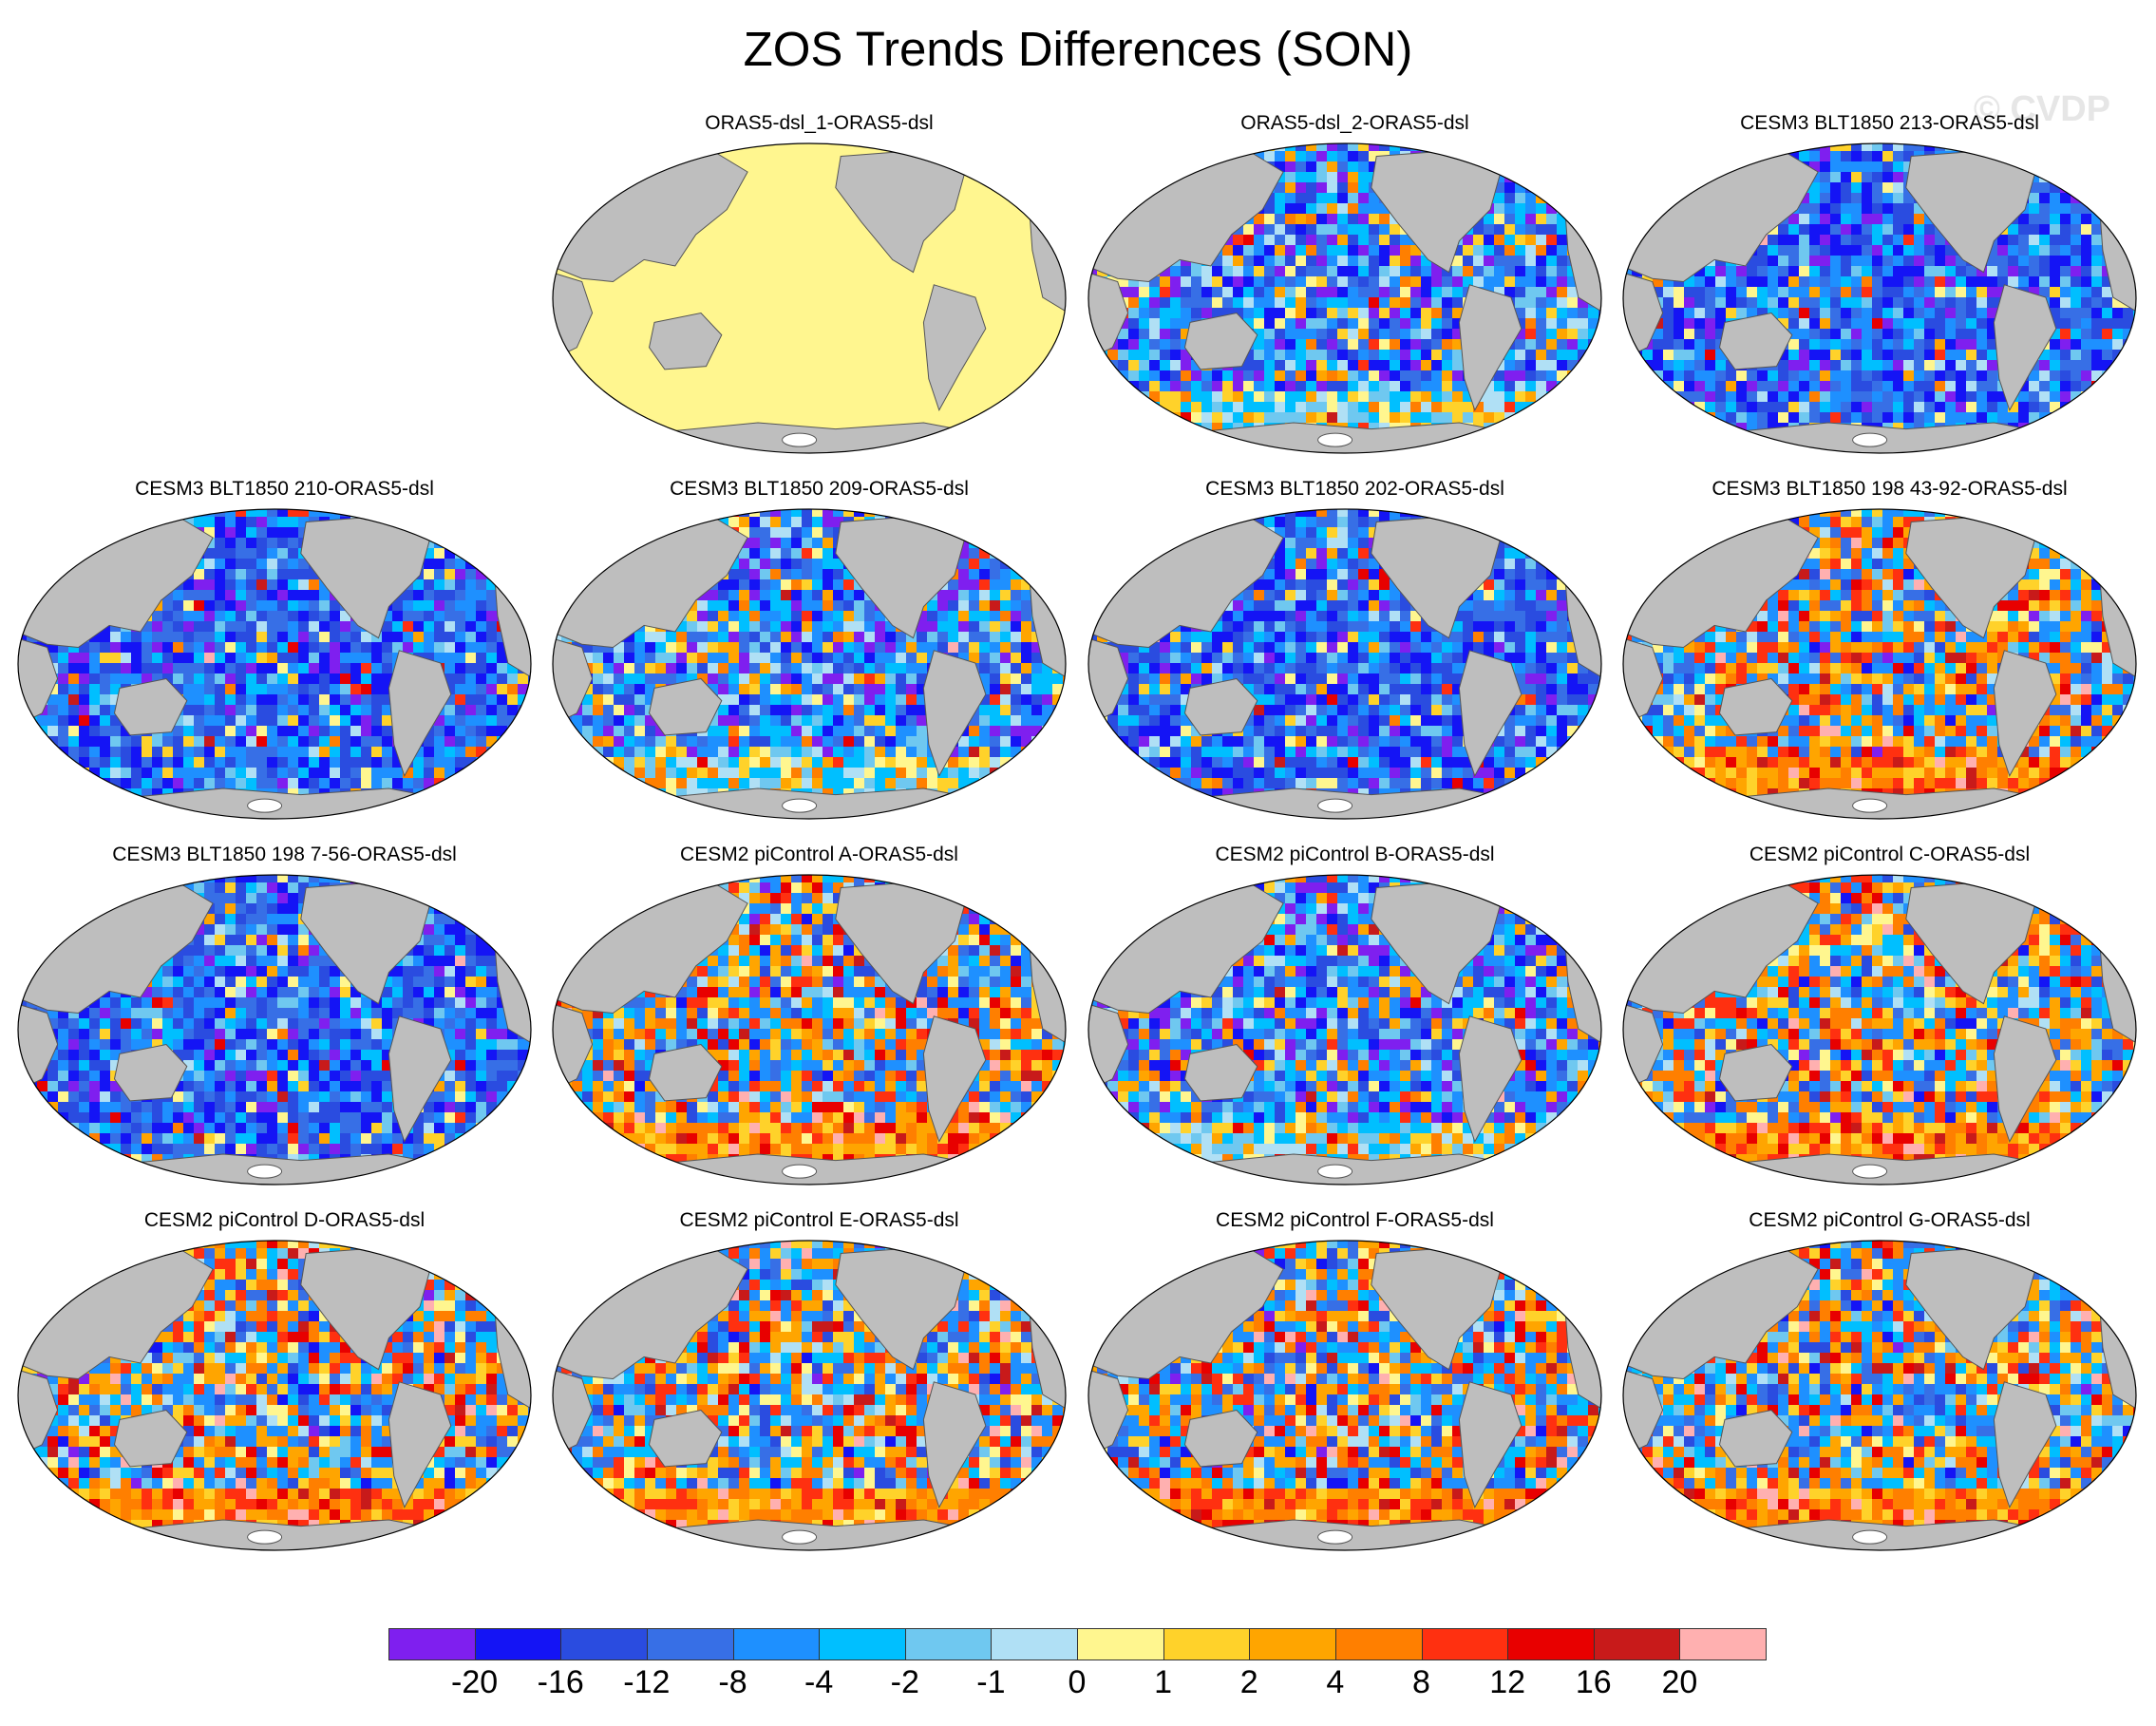 The image size is (2156, 1726). What do you see at coordinates (991, 1682) in the screenshot?
I see `colorbar-tick-label: -1` at bounding box center [991, 1682].